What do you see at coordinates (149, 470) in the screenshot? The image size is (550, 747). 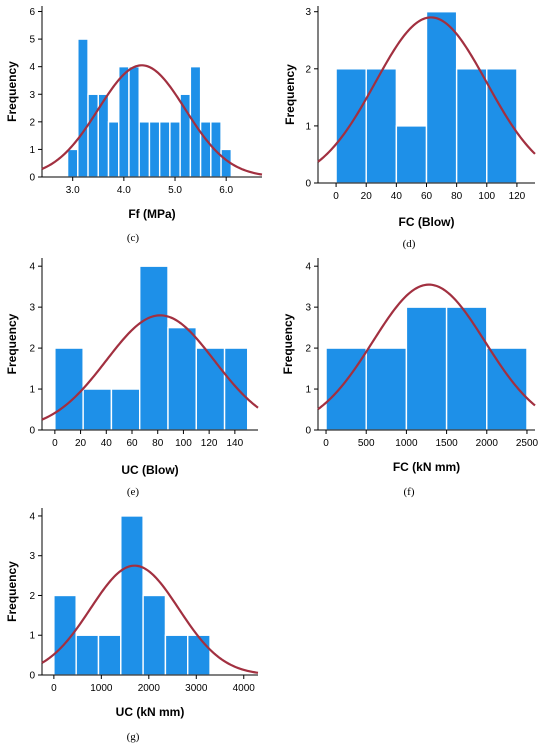 I see `x-axis-label: UC (Blow)` at bounding box center [149, 470].